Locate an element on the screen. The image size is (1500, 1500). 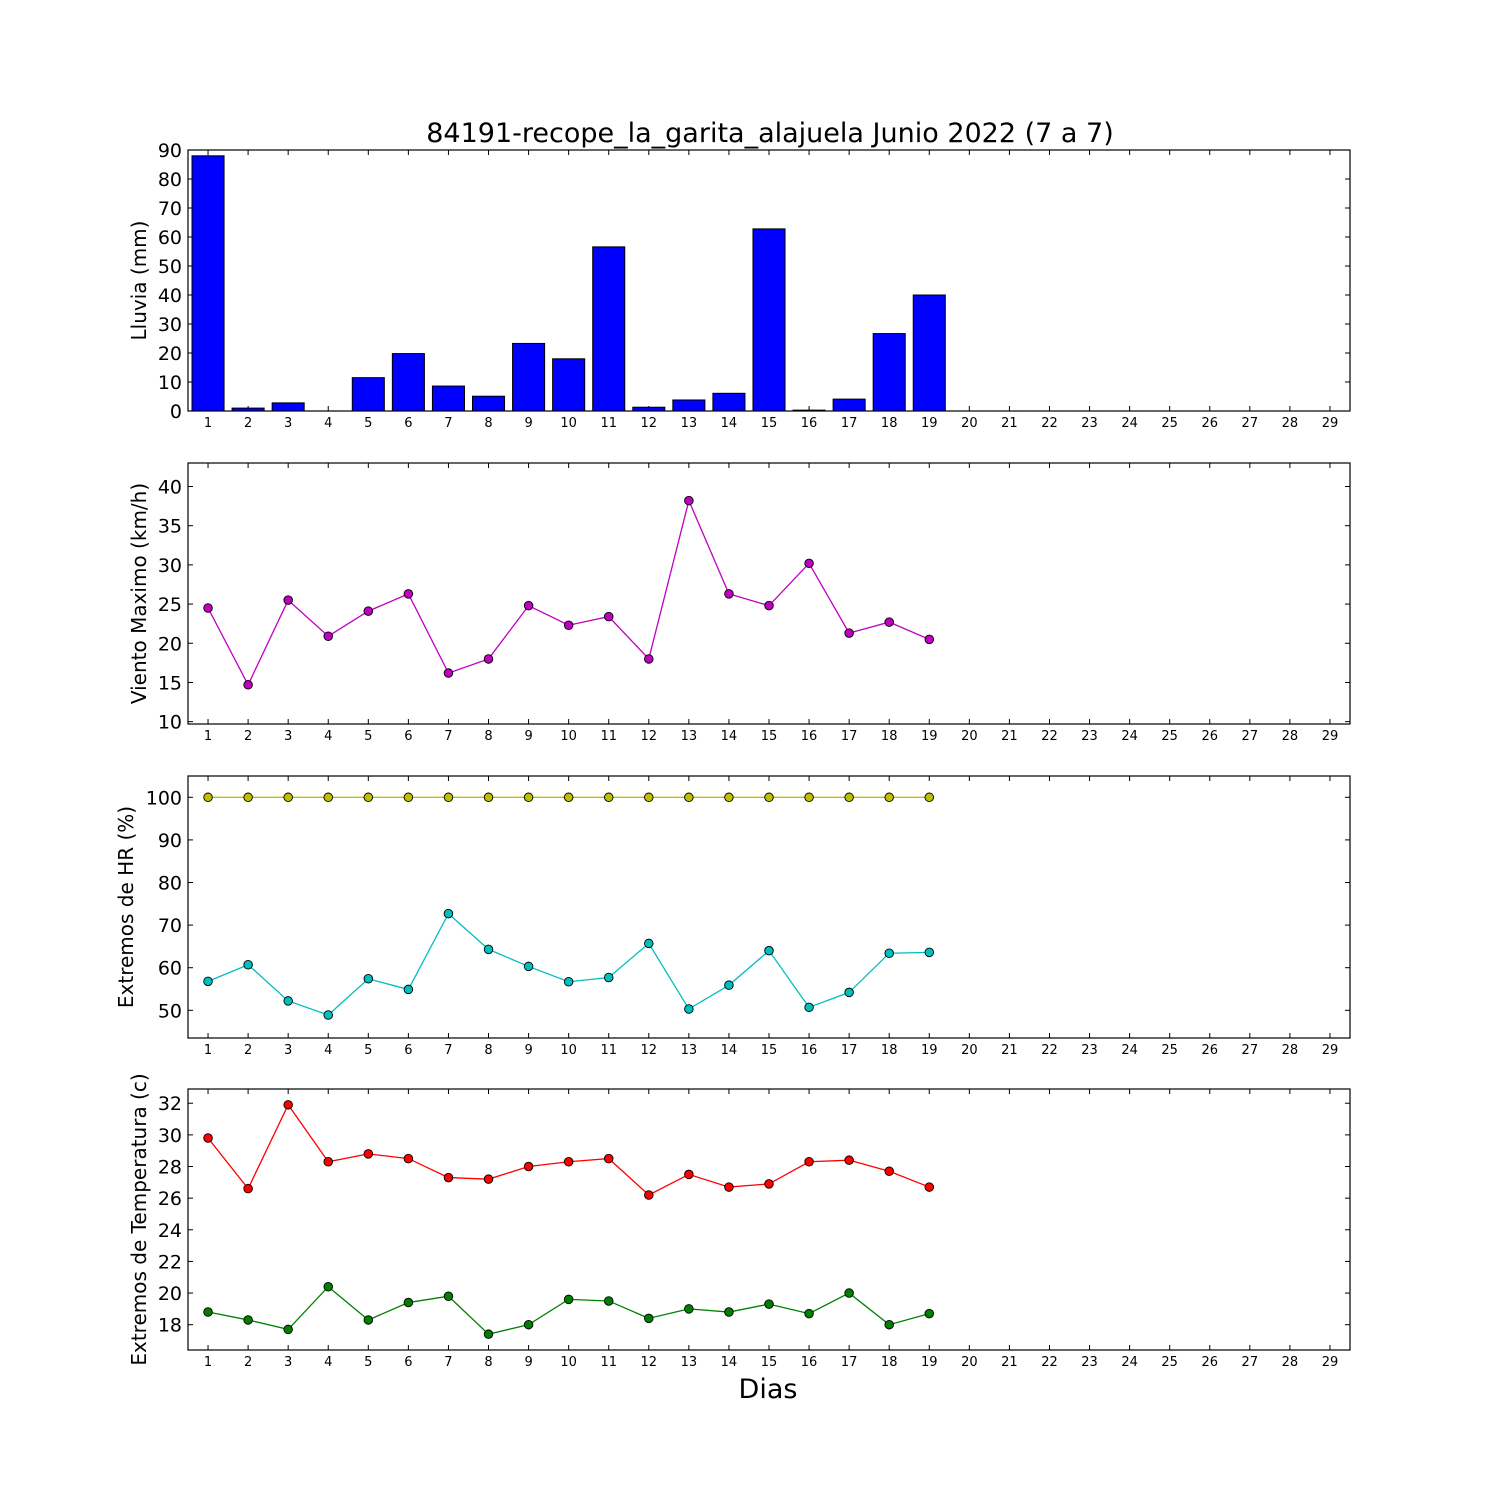
temperature-y-tick-label: 22 is located at coordinates (170, 1262).